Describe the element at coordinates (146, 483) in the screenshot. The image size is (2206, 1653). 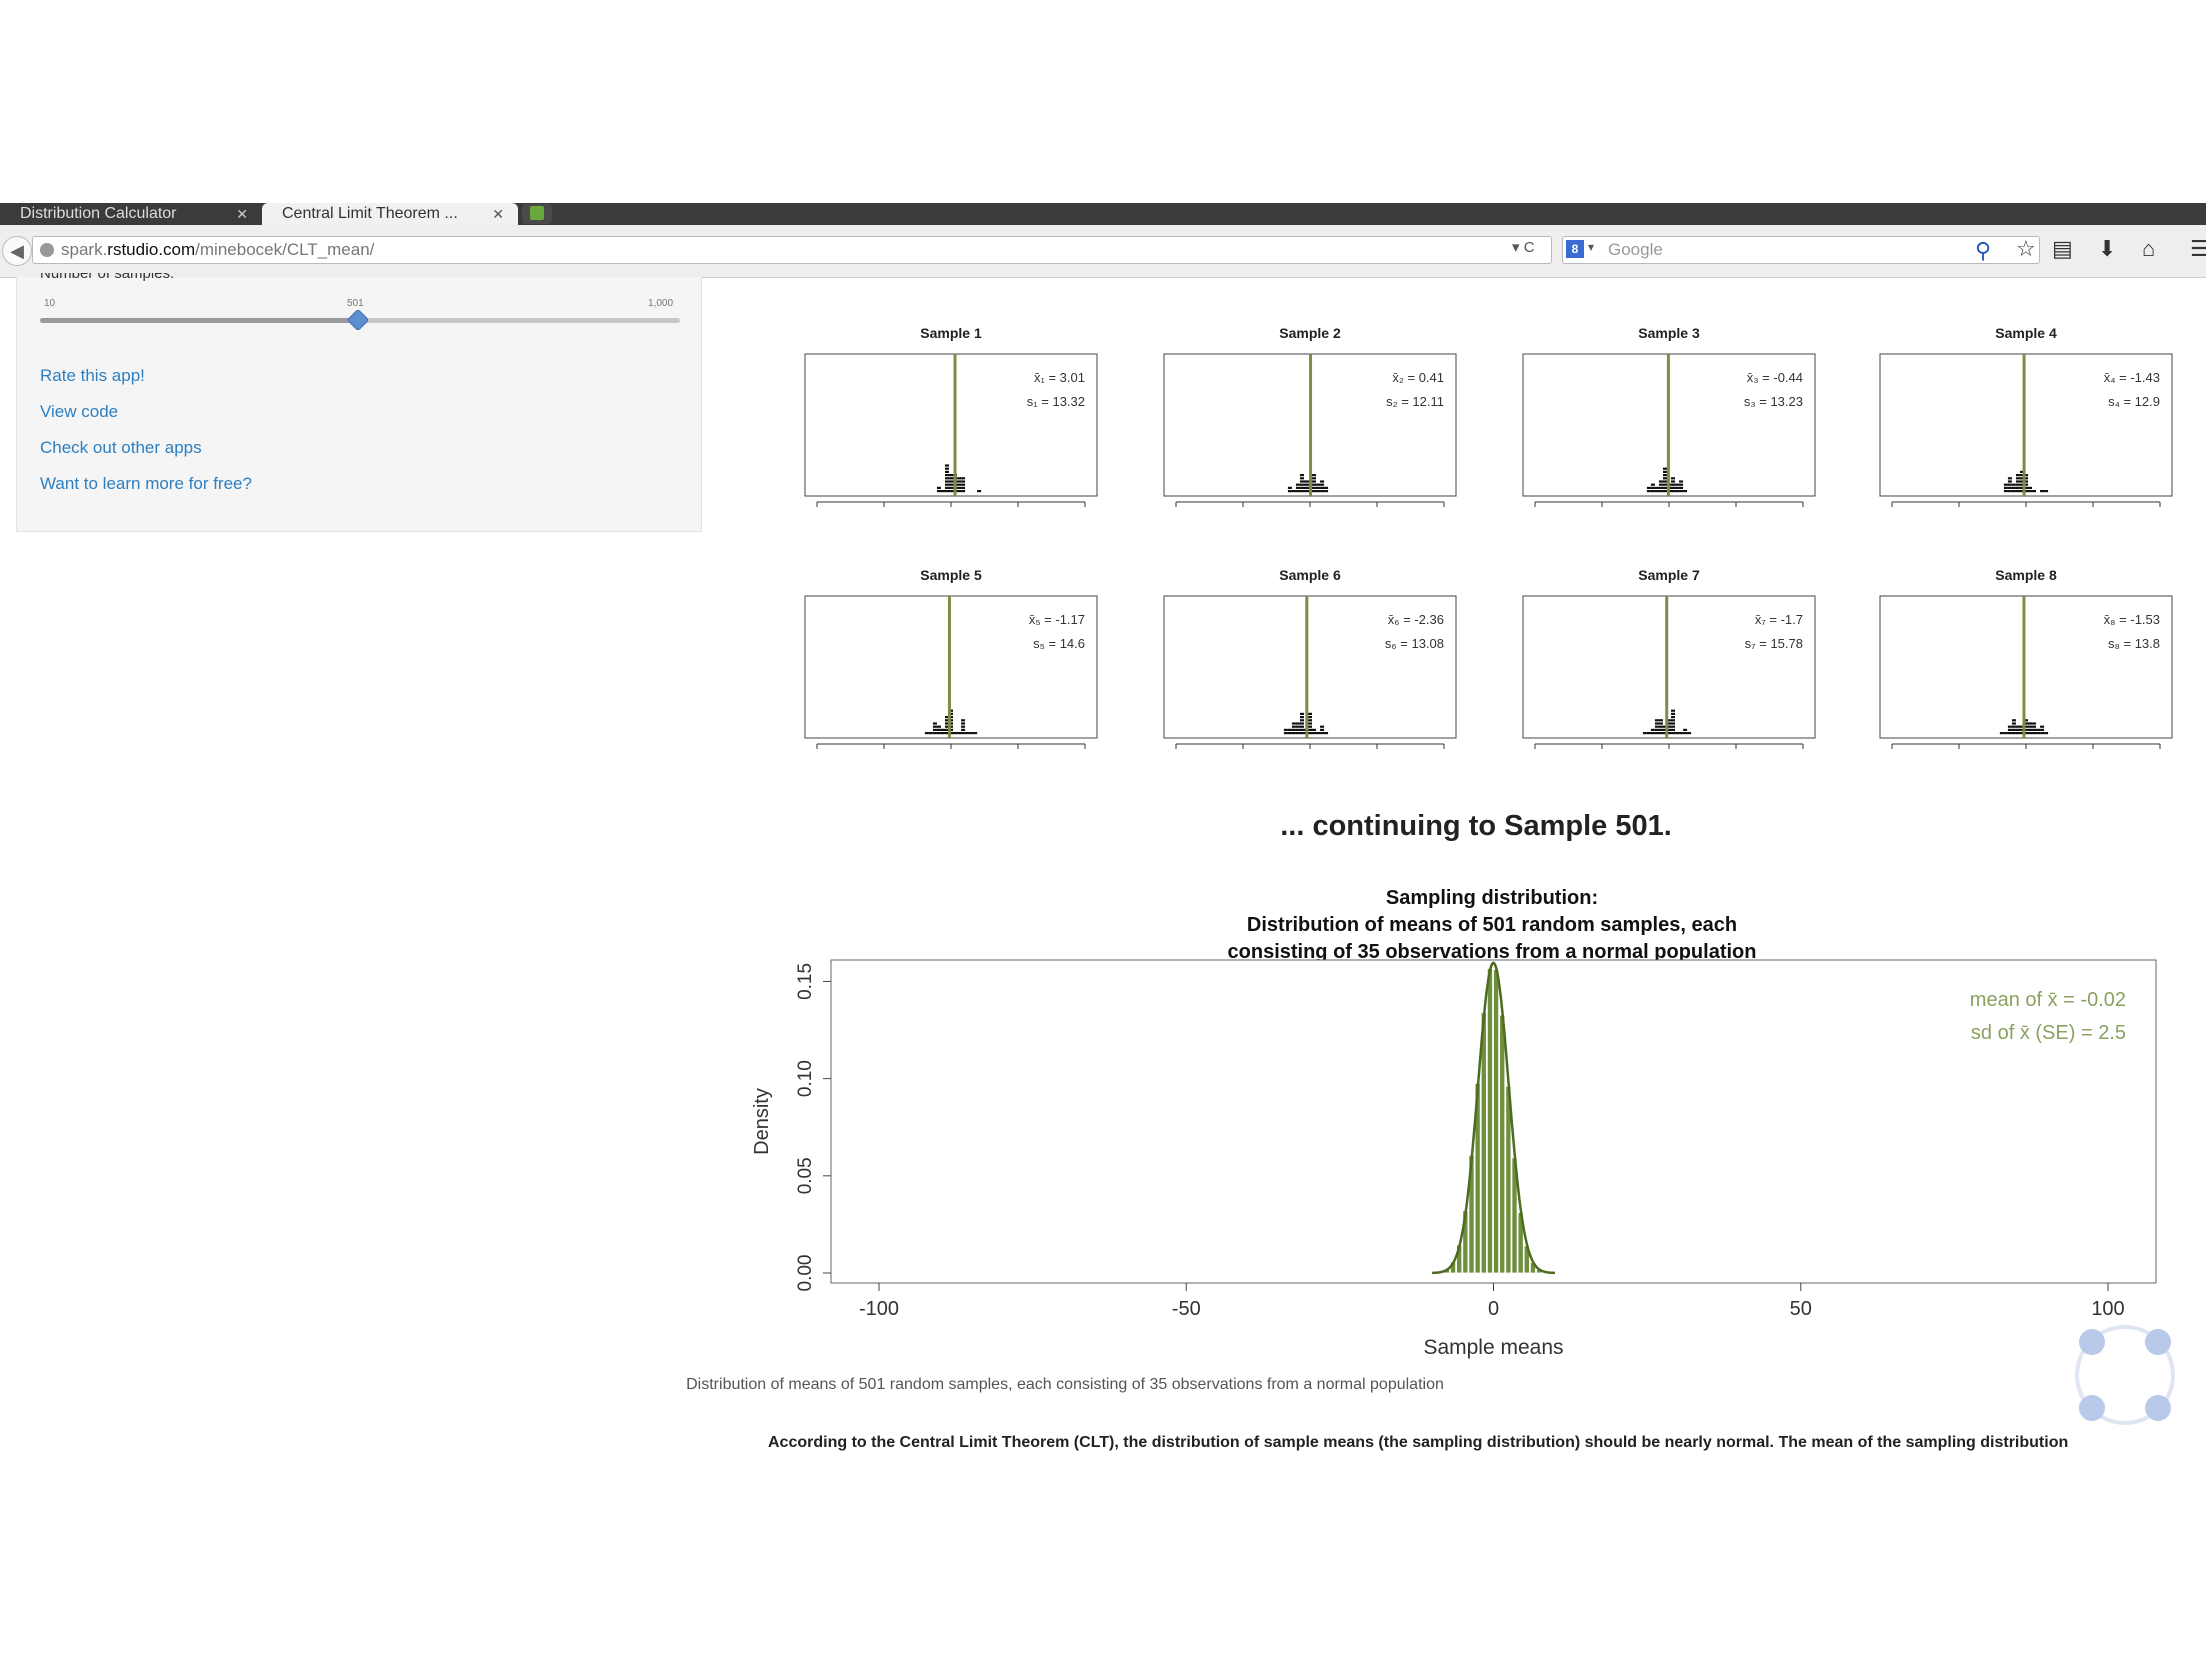
I see `learn-more-link: Want to learn more for free?` at that location.